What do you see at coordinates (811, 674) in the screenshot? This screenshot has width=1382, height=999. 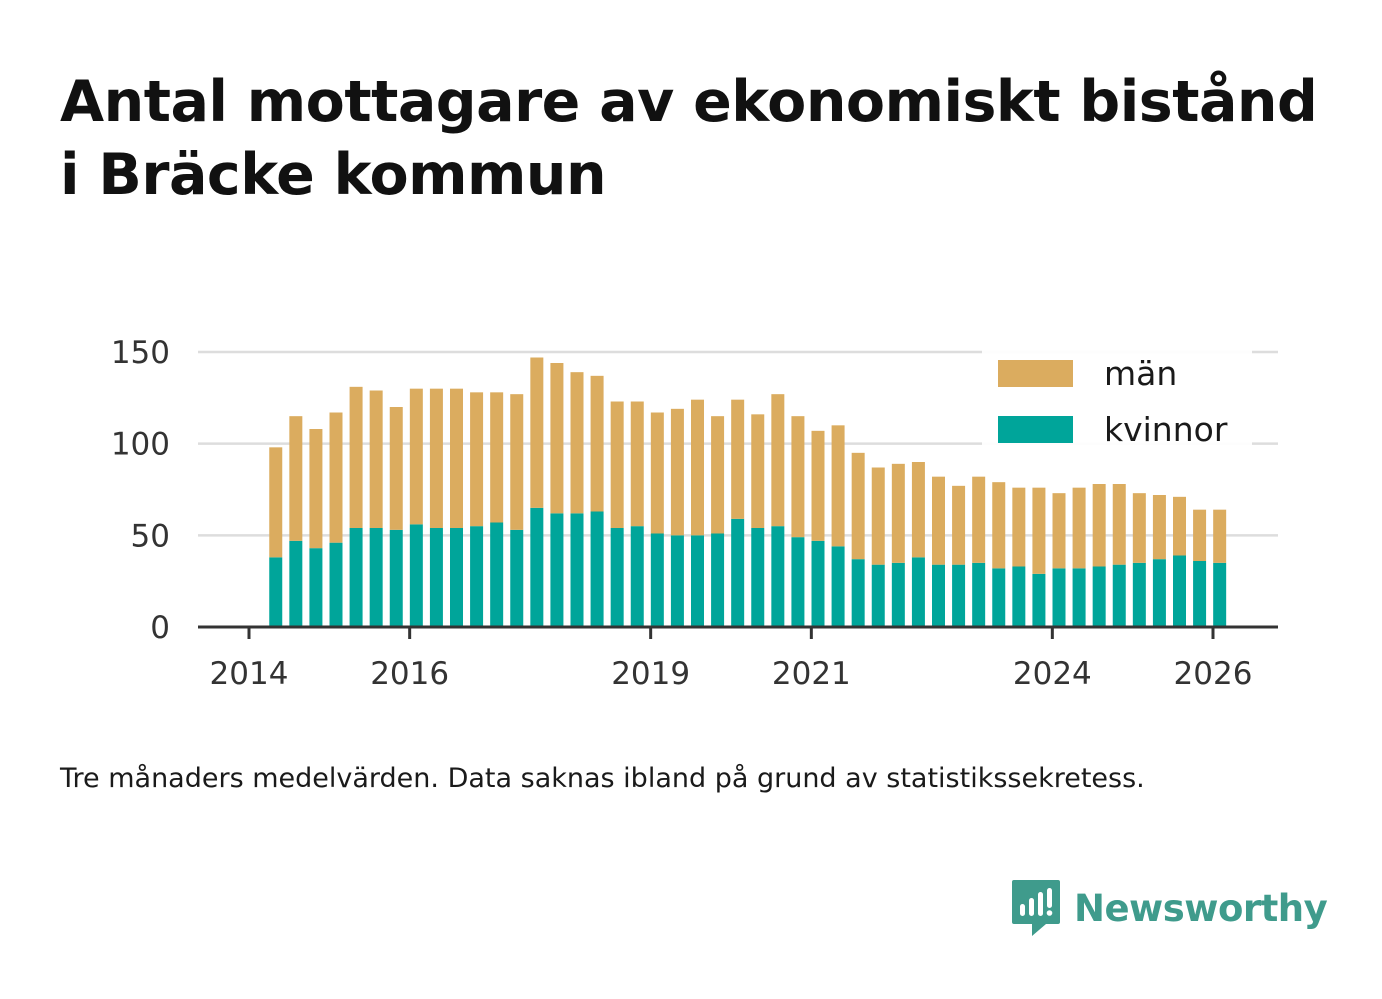 I see `x-tick-label: 2021` at bounding box center [811, 674].